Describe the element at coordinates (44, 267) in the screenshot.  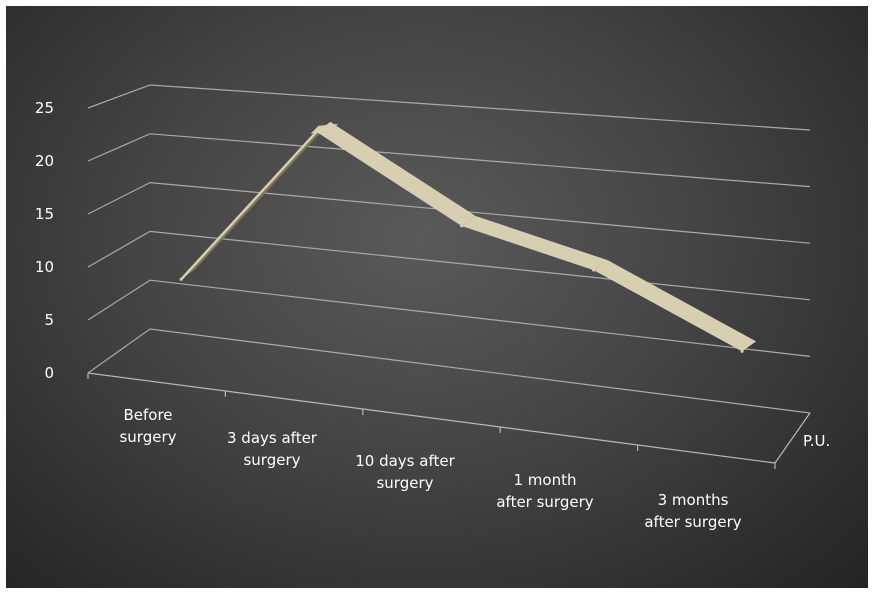
I see `y-tick-label: 10` at that location.